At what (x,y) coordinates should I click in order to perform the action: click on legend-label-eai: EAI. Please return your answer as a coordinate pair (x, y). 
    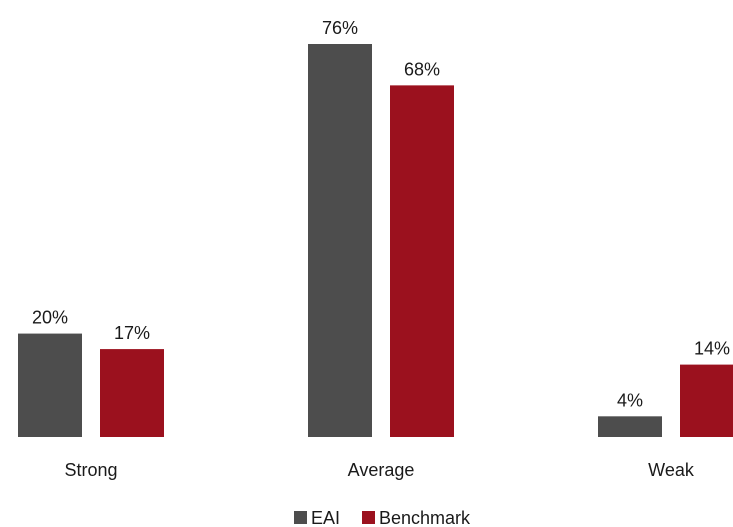
    Looking at the image, I should click on (325, 517).